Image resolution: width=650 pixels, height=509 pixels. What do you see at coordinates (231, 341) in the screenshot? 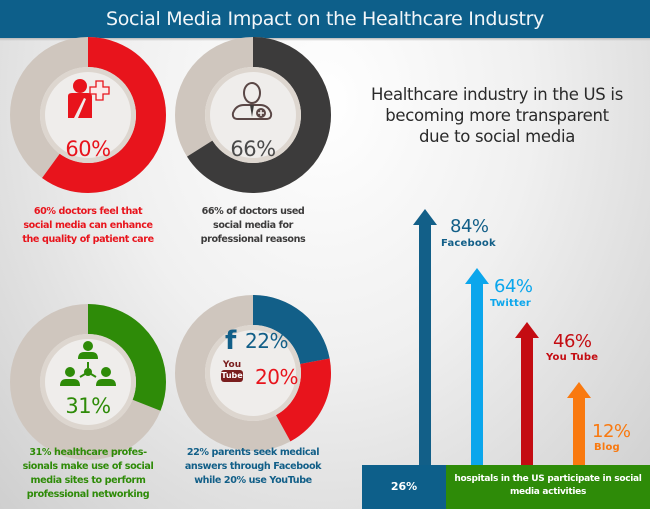
I see `facebook-icon: f` at bounding box center [231, 341].